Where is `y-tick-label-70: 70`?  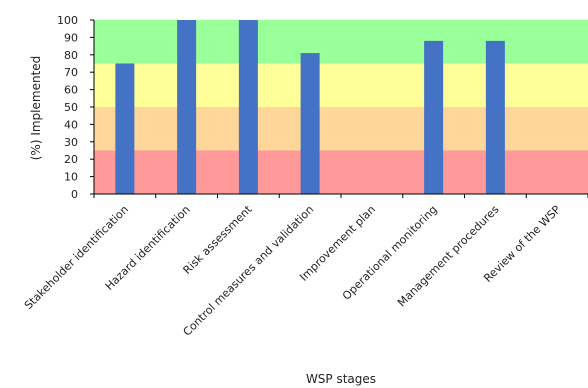
y-tick-label-70: 70 is located at coordinates (71, 72).